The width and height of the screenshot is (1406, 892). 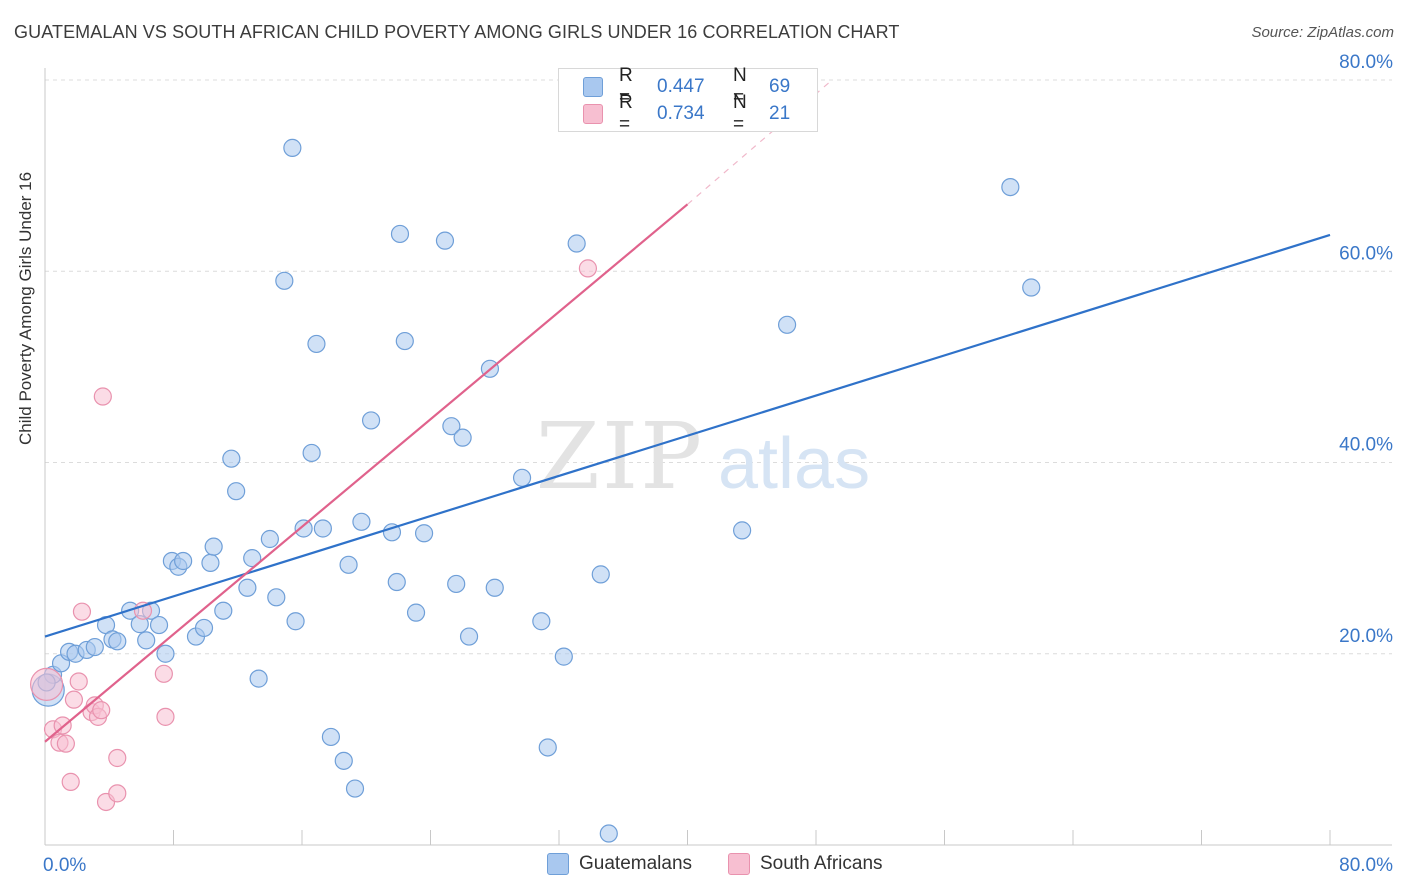 What do you see at coordinates (1366, 865) in the screenshot?
I see `x-tick-label: 80.0%` at bounding box center [1366, 865].